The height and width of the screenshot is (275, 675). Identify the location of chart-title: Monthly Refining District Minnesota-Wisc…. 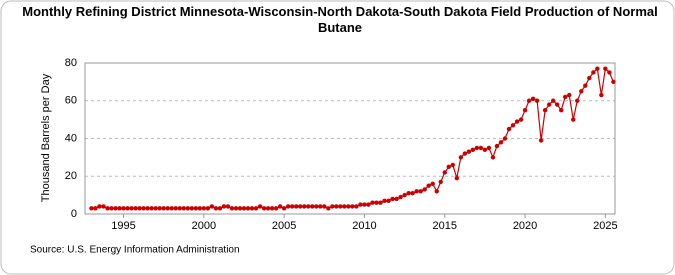
(340, 19).